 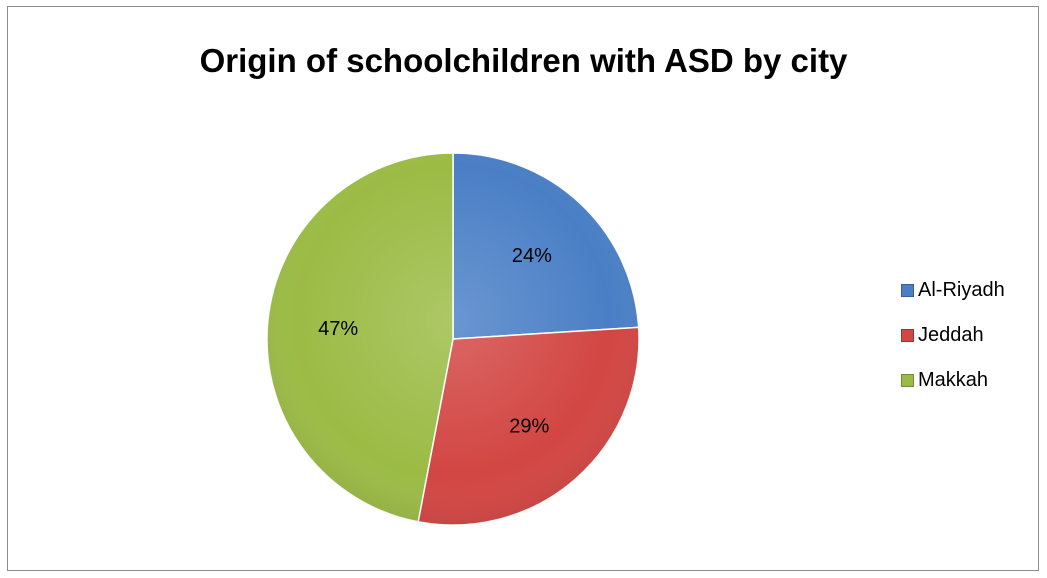 I want to click on legend: Al-Riyadh Jeddah Makkah, so click(x=953, y=345).